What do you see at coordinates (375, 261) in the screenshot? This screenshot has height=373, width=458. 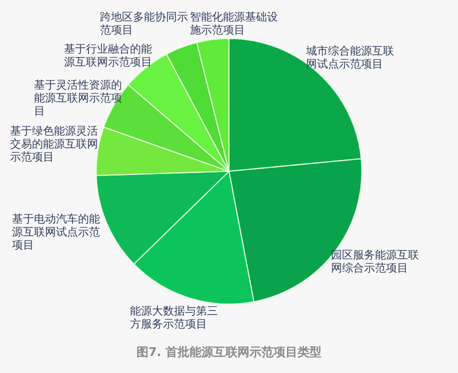 I see `slice-label: 园区服务能源互联网综合示范项目` at bounding box center [375, 261].